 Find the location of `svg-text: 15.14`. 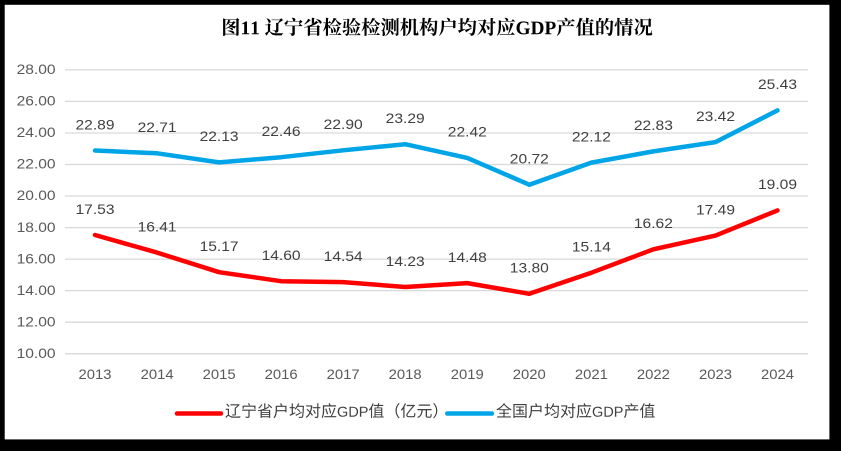

svg-text: 15.14 is located at coordinates (591, 247).